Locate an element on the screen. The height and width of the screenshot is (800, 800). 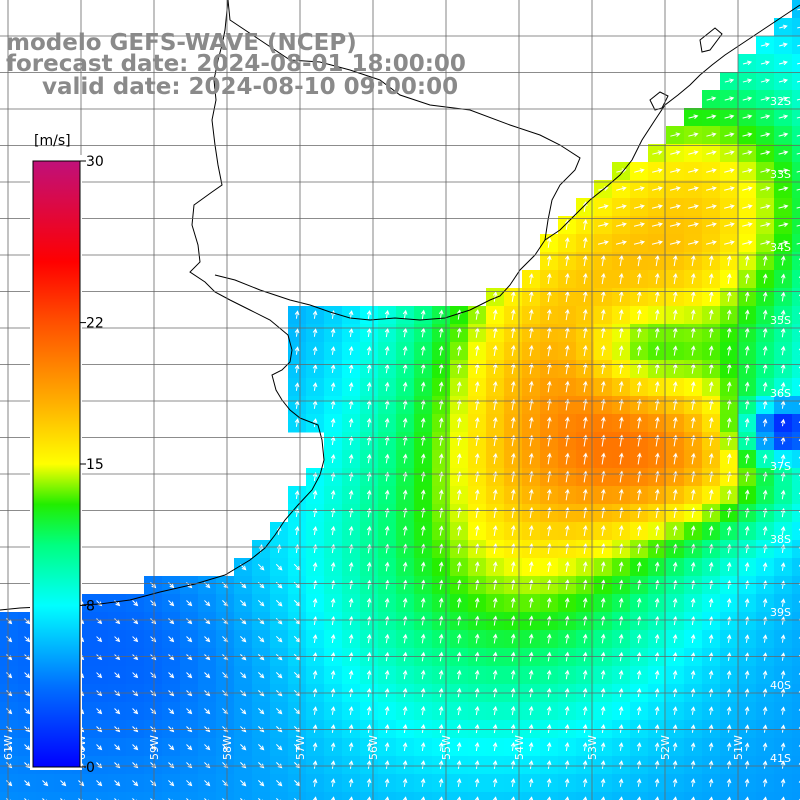
lon-label-55W: 55W is located at coordinates (446, 747).